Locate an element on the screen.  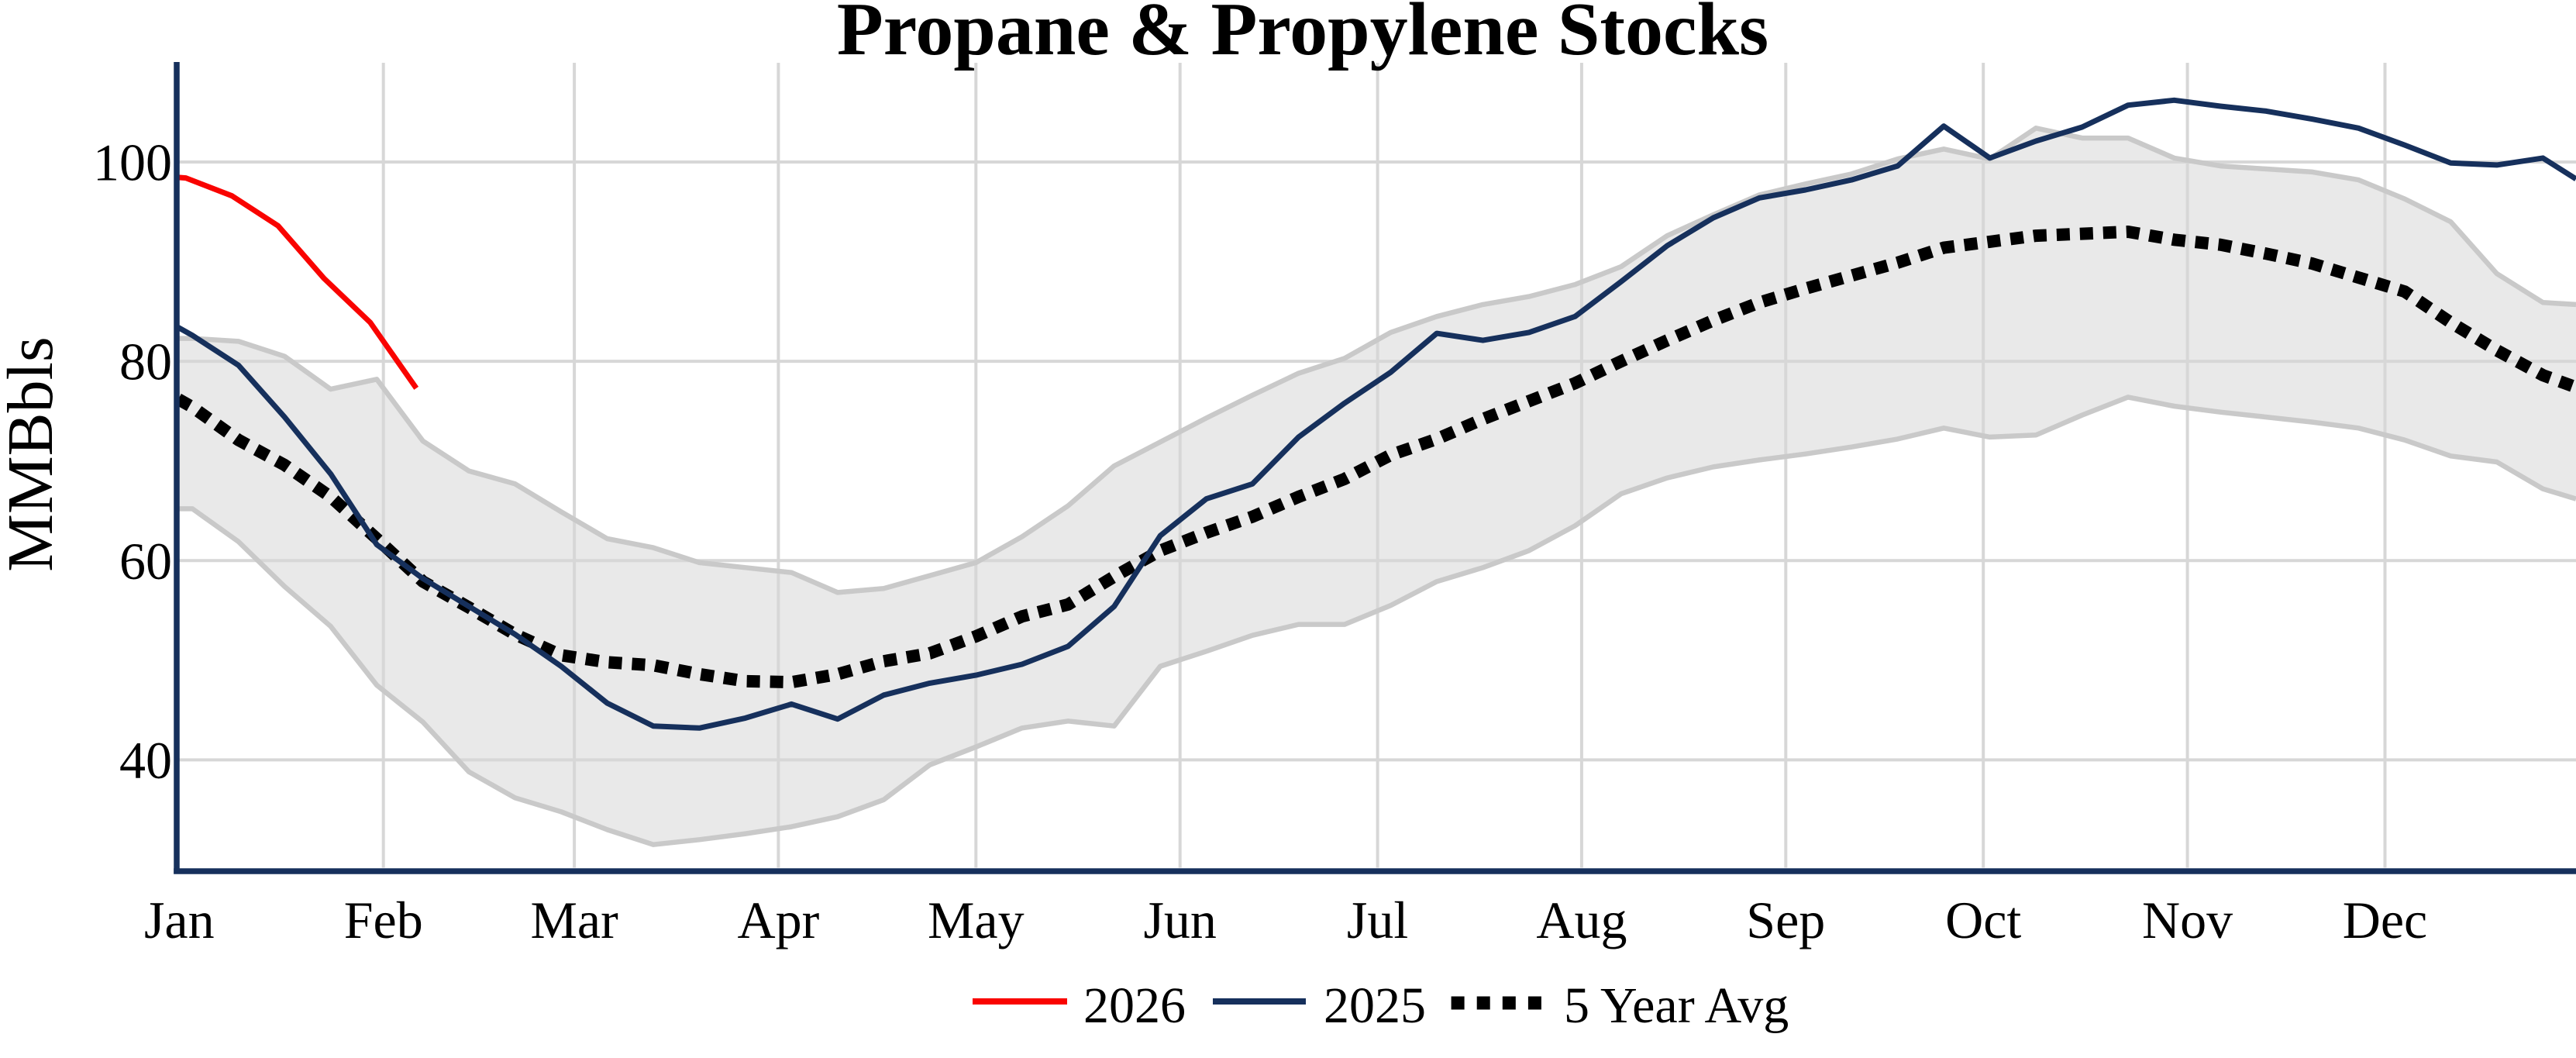
svg-text: May is located at coordinates (976, 920).